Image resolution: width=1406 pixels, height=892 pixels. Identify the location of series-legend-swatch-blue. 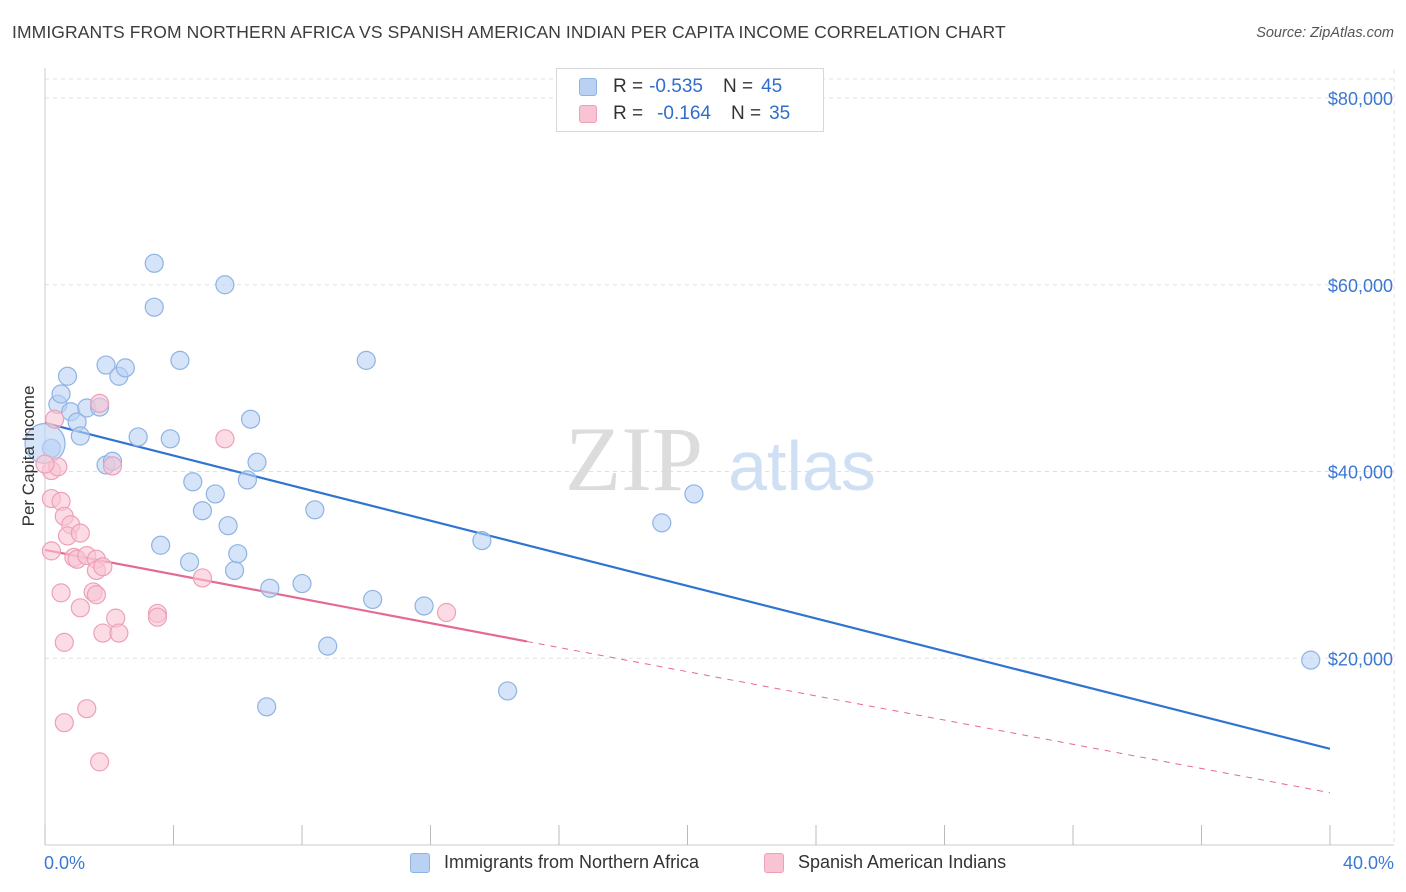
(420, 862).